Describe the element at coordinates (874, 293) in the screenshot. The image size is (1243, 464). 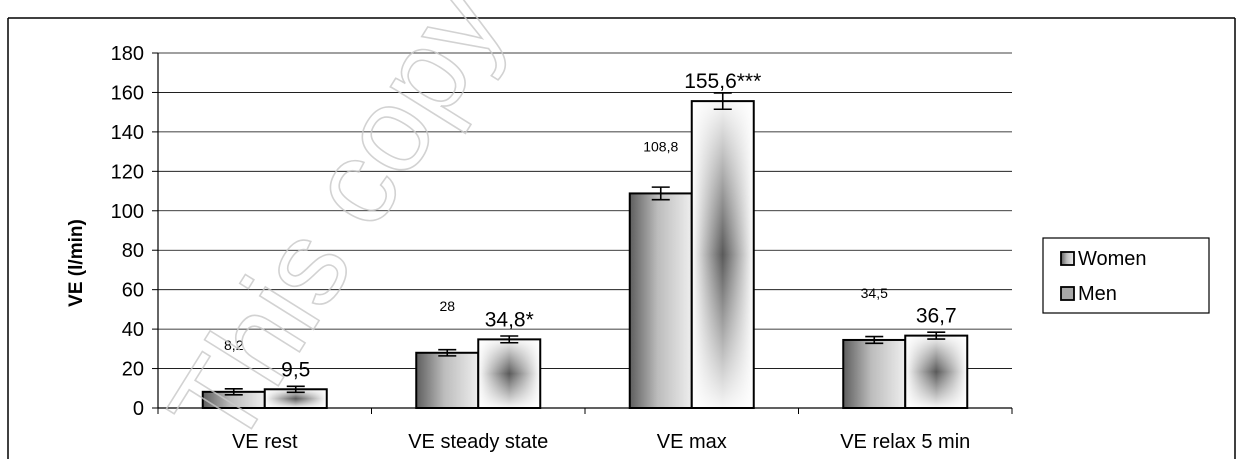
I see `data-label: 34,5` at that location.